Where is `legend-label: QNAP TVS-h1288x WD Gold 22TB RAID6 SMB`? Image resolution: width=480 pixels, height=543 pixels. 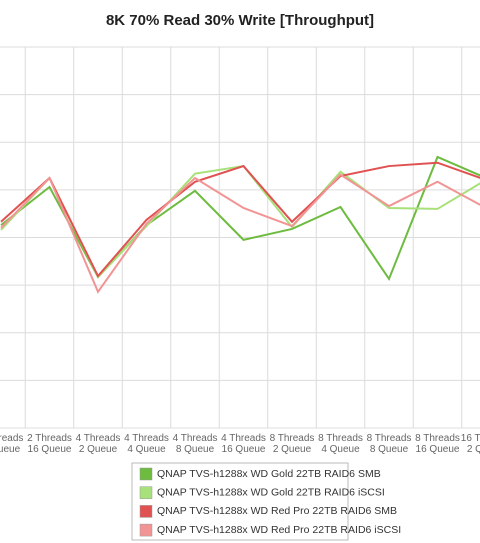 legend-label: QNAP TVS-h1288x WD Gold 22TB RAID6 SMB is located at coordinates (269, 474).